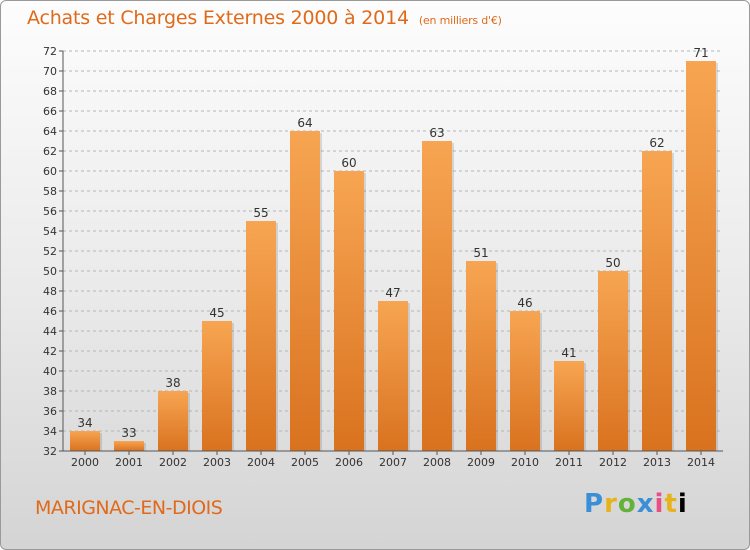  I want to click on chart-unit: (en milliers d'€), so click(460, 20).